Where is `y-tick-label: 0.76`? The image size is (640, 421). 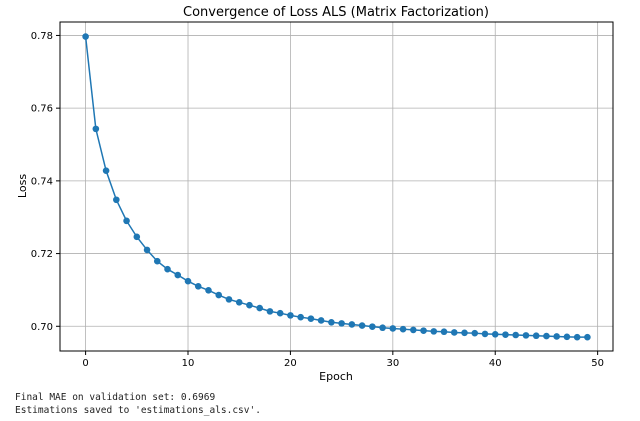
y-tick-label: 0.76 is located at coordinates (42, 109).